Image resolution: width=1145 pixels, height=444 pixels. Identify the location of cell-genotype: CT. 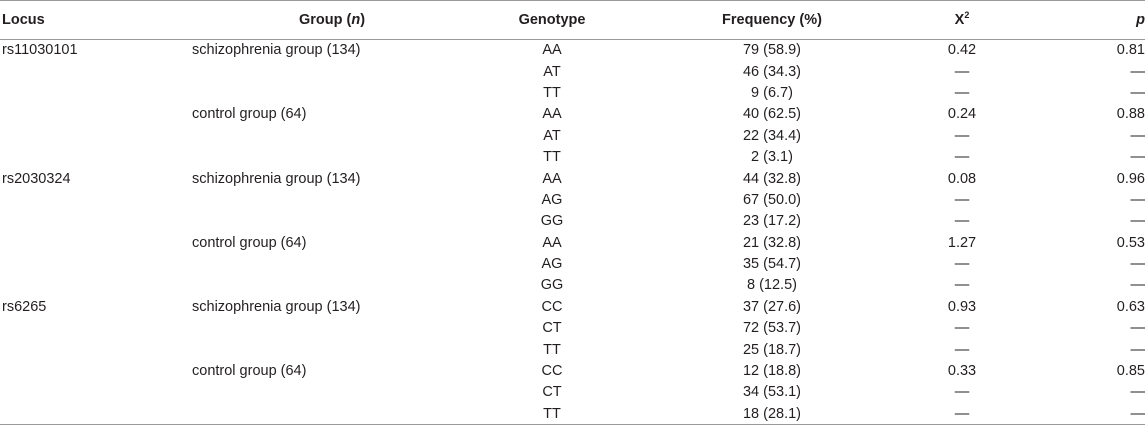
(552, 392).